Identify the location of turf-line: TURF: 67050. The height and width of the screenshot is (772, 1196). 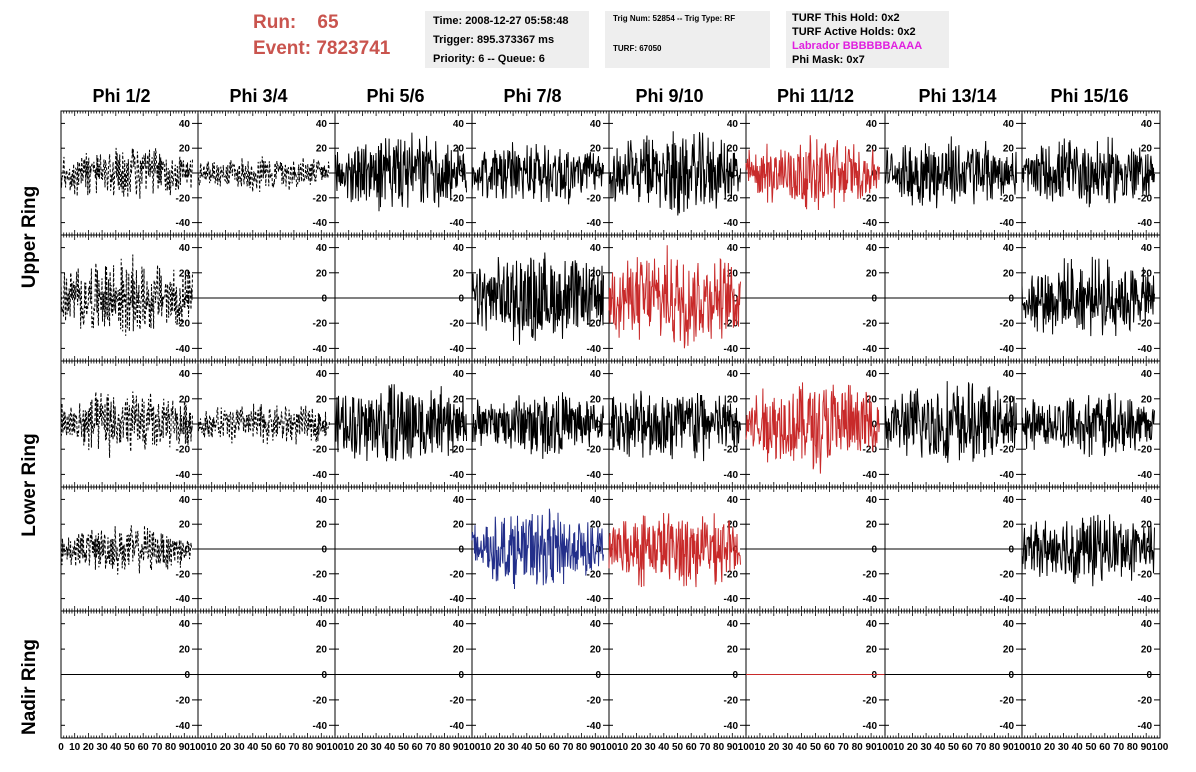
(637, 48).